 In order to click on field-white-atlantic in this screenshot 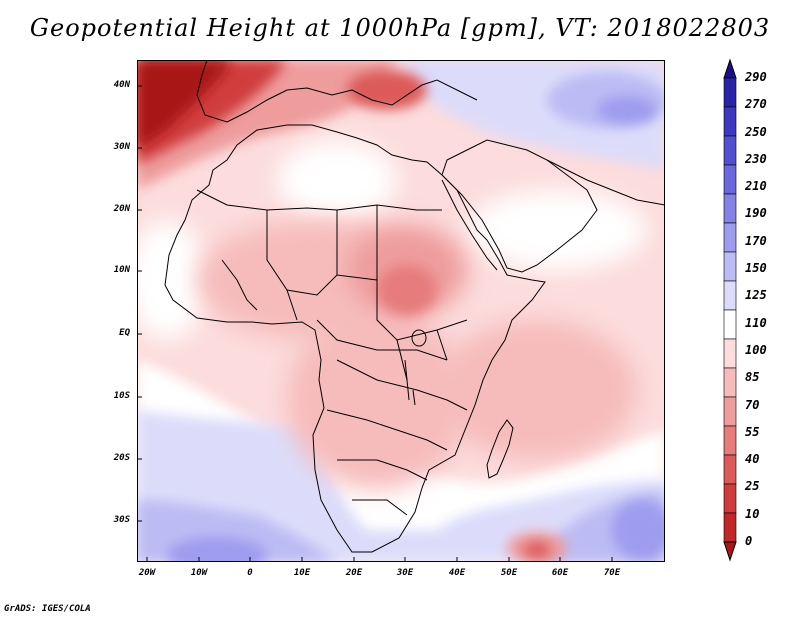, I will do `click(172, 280)`.